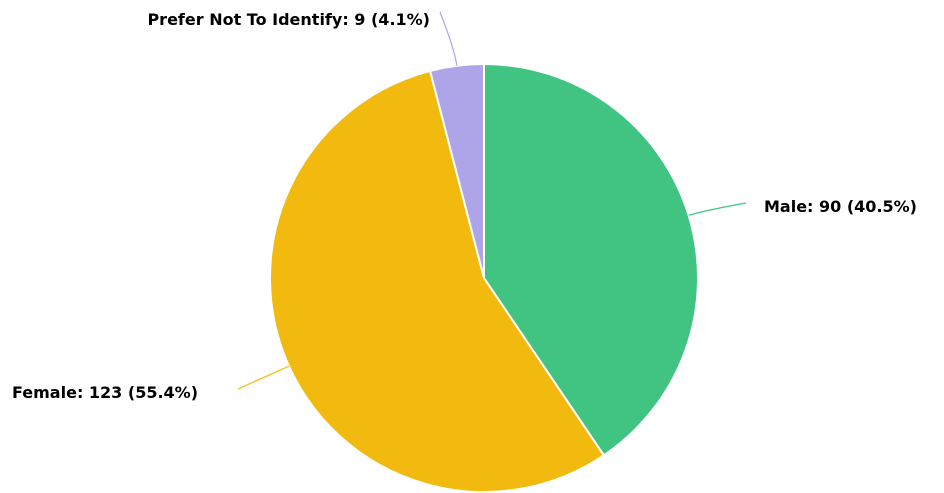  What do you see at coordinates (717, 209) in the screenshot?
I see `connector-male` at bounding box center [717, 209].